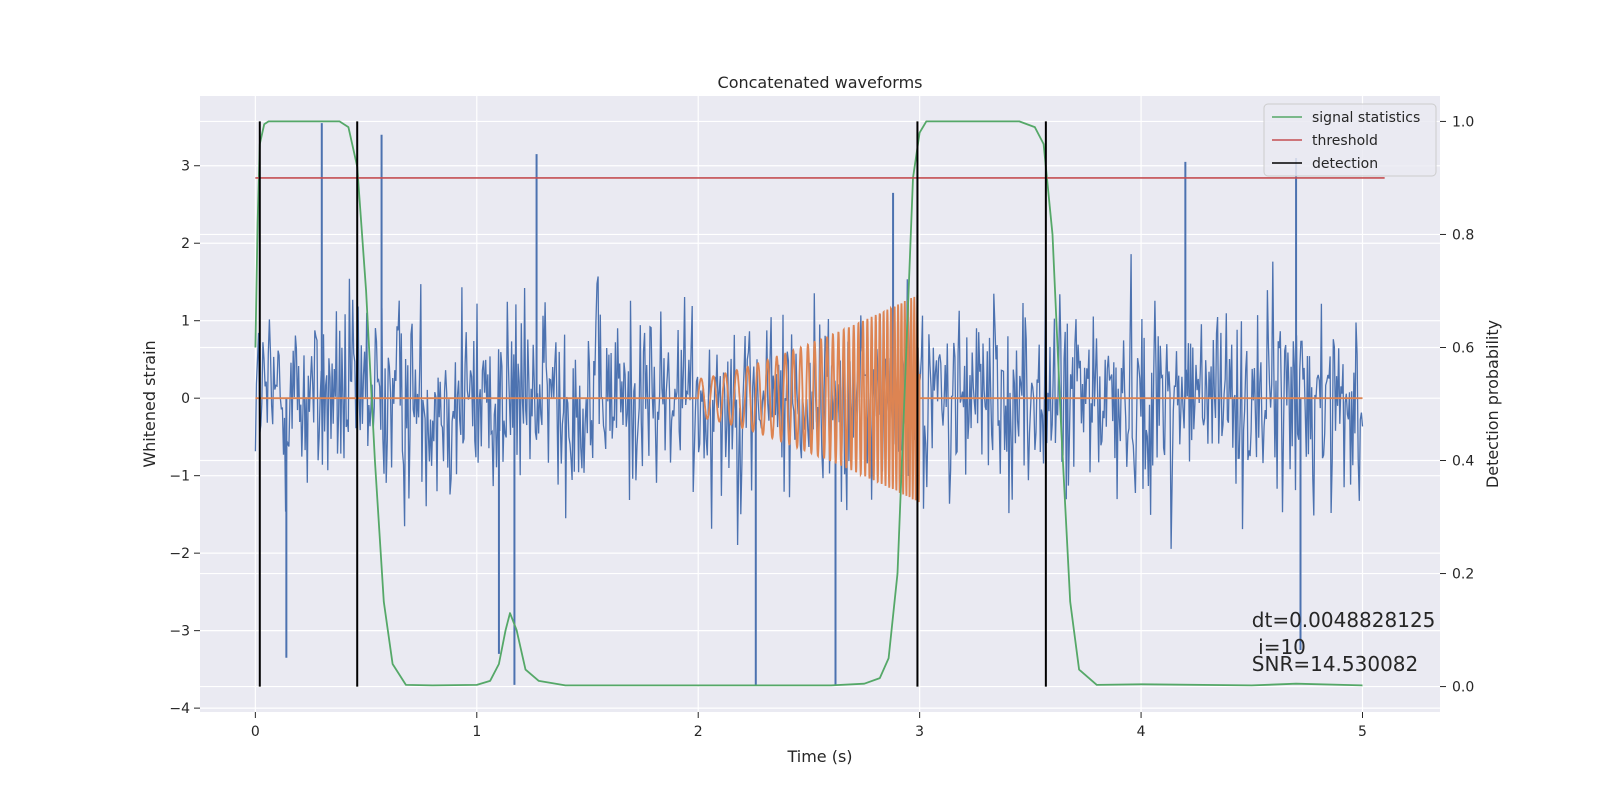 This screenshot has width=1600, height=800. I want to click on annotations: dt=0.0048828125 i=10 SNR=14.530082, so click(1344, 642).